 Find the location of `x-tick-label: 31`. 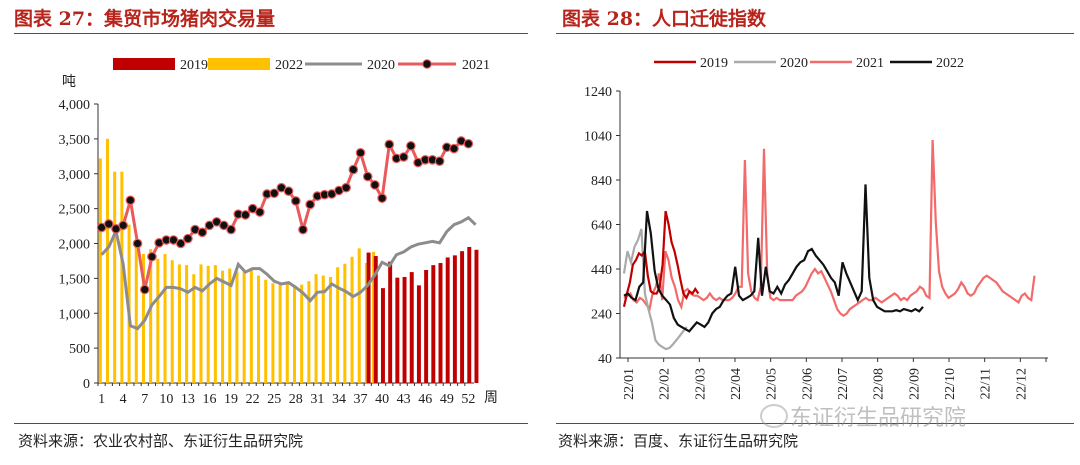

x-tick-label: 31 is located at coordinates (317, 399).